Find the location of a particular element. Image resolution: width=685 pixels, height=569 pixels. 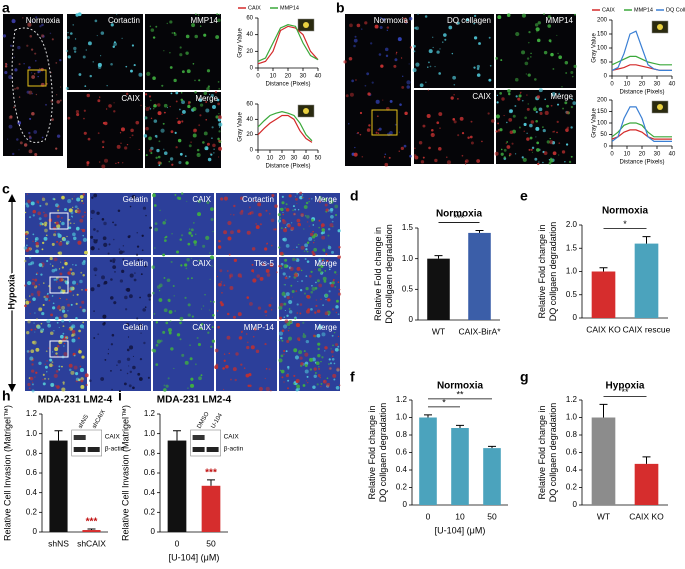

blot-row-label: β-actin is located at coordinates (234, 449).